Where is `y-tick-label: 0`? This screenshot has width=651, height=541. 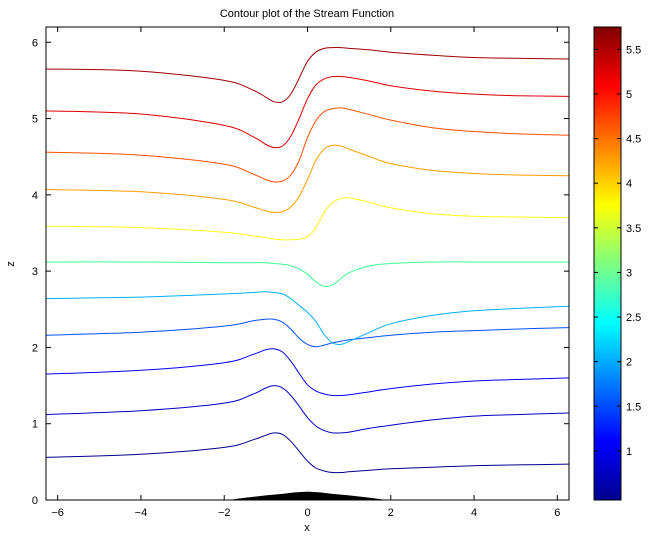
y-tick-label: 0 is located at coordinates (35, 501).